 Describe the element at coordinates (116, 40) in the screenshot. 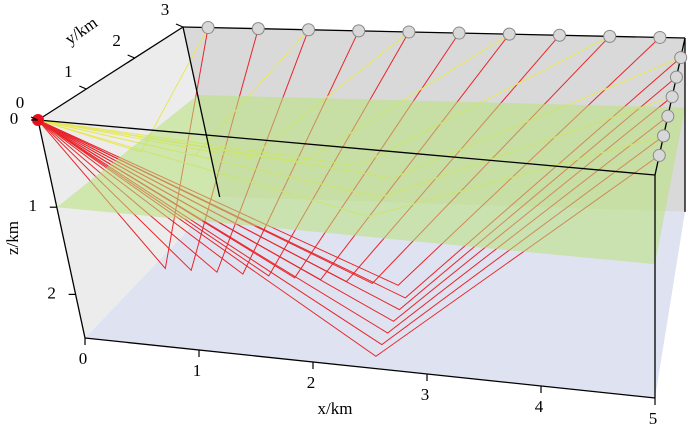

I see `y-tick-label: 2` at that location.